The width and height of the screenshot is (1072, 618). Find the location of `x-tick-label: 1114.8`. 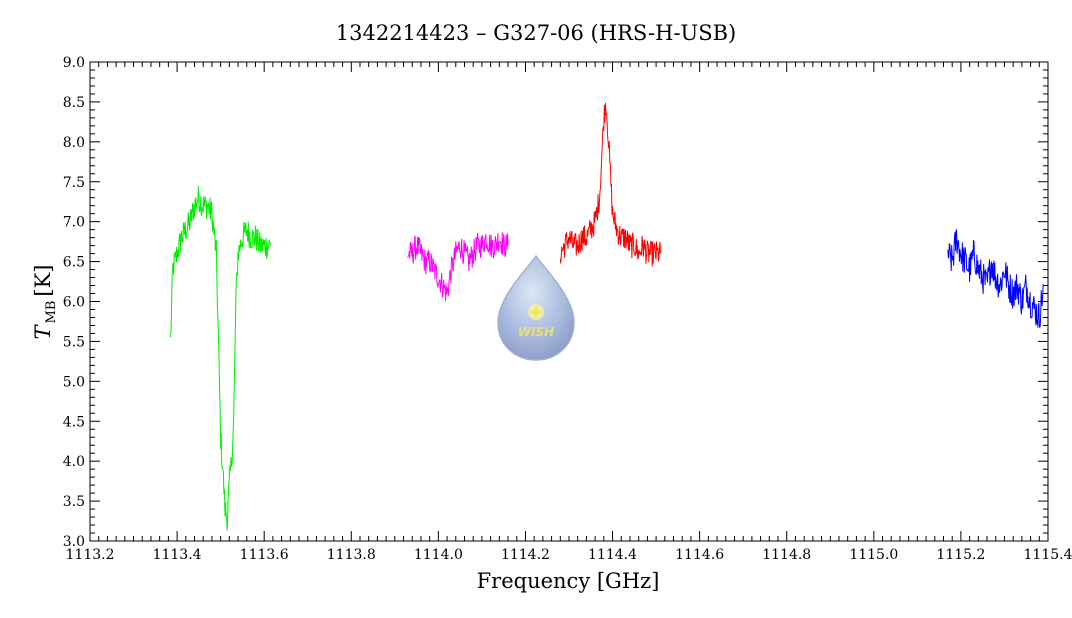

x-tick-label: 1114.8 is located at coordinates (786, 555).